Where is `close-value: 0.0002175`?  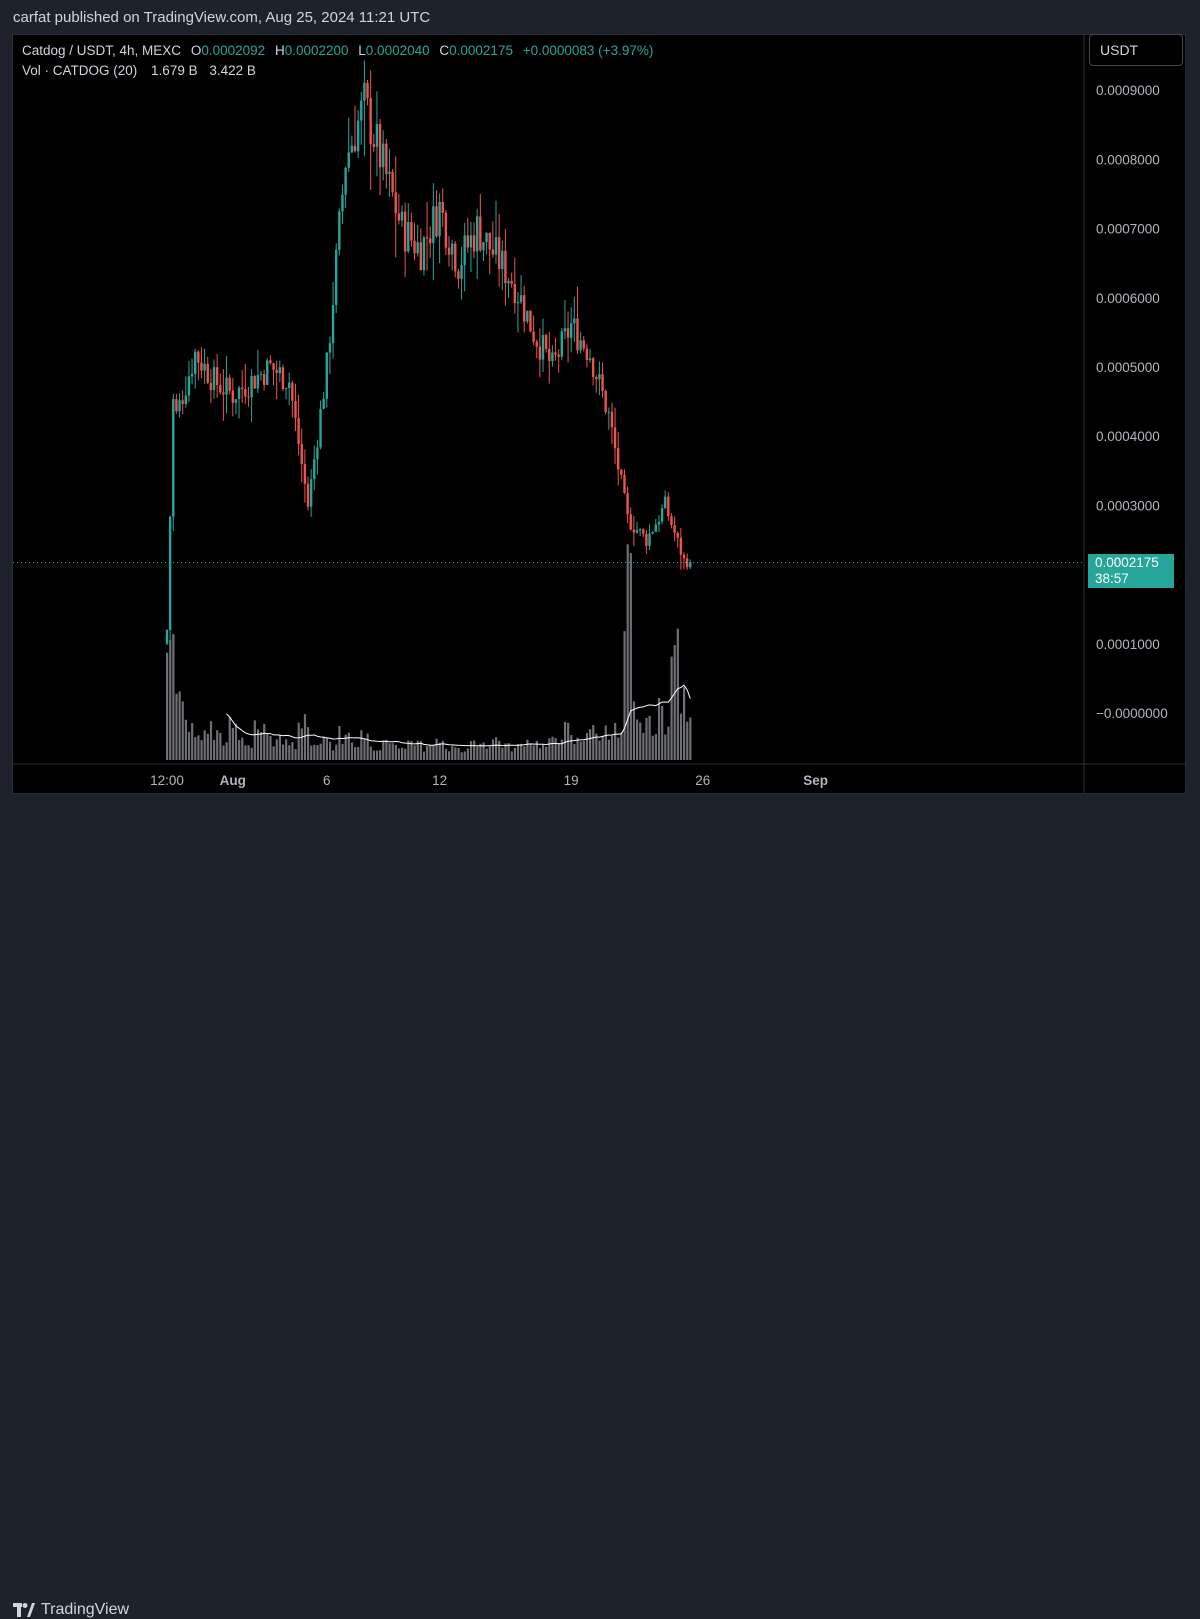 close-value: 0.0002175 is located at coordinates (481, 50).